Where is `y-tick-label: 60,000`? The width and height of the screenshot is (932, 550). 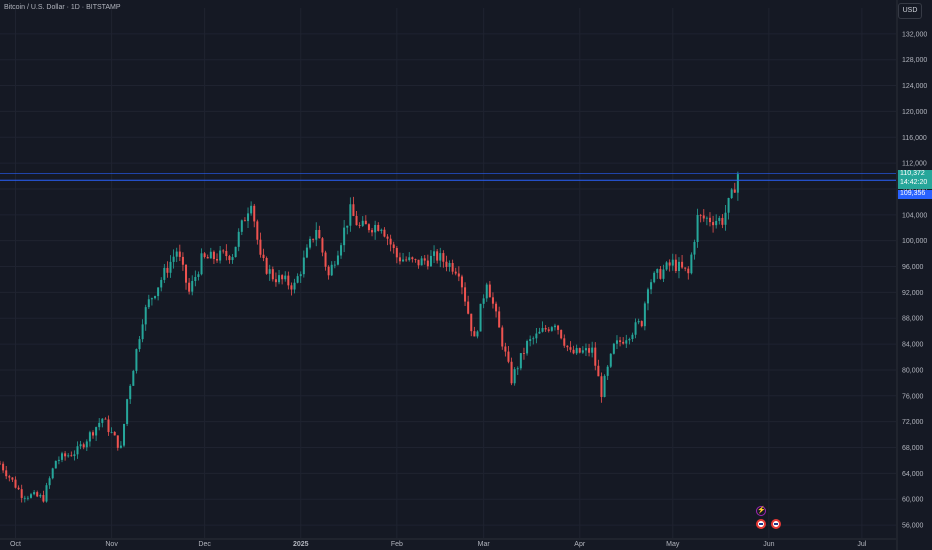
y-tick-label: 60,000 is located at coordinates (913, 500).